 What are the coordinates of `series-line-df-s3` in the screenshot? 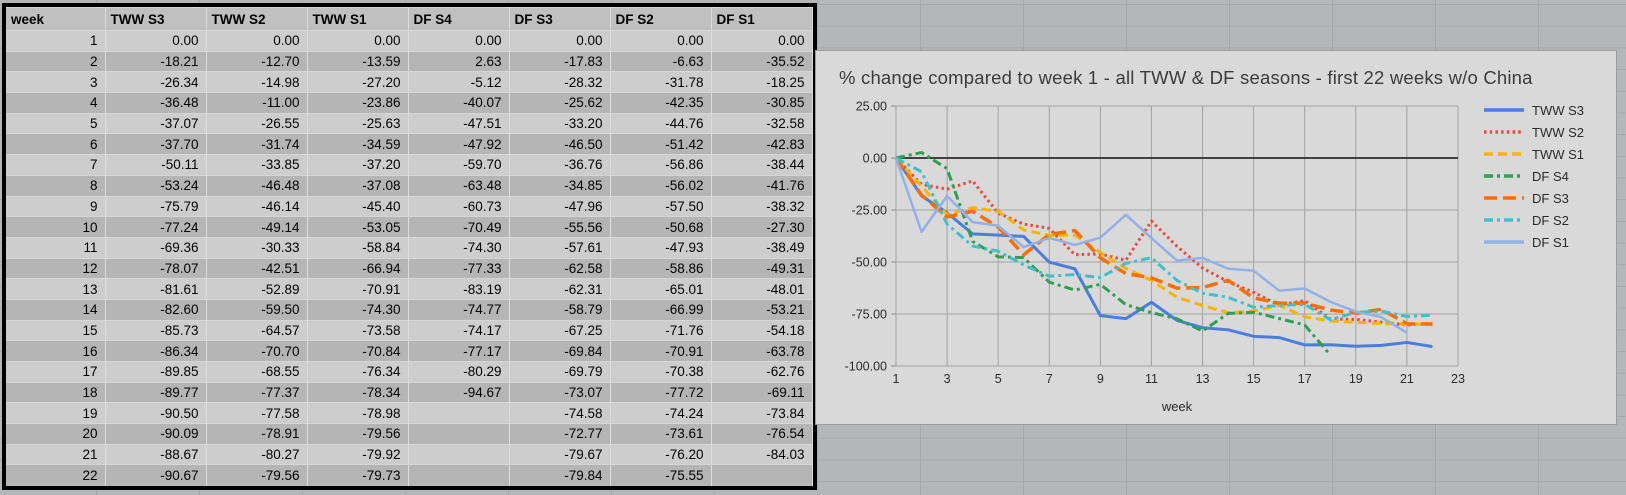 It's located at (1163, 241).